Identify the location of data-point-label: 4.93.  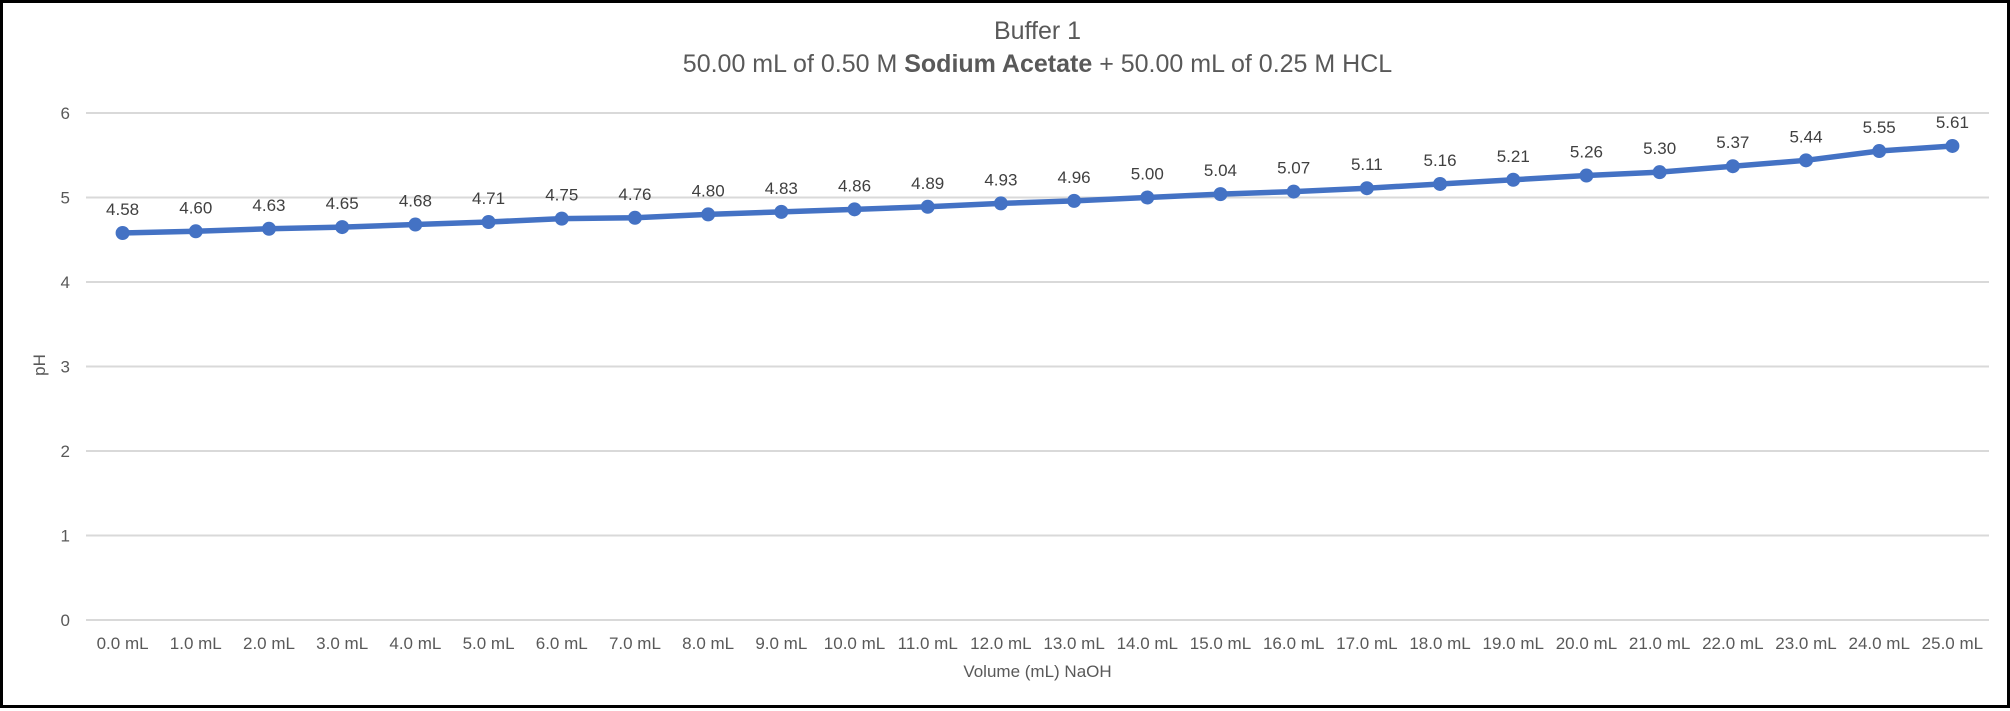
(1000, 179).